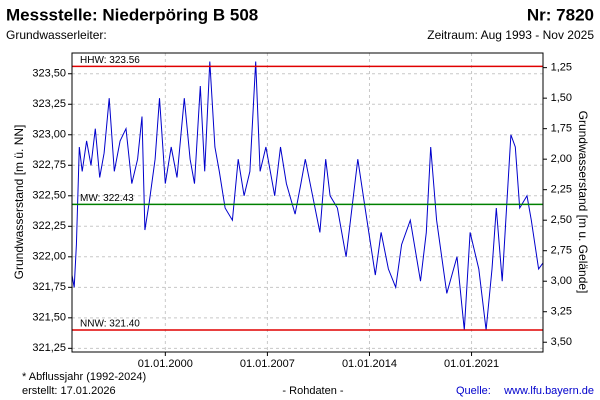 The width and height of the screenshot is (600, 400). What do you see at coordinates (561, 98) in the screenshot?
I see `y2-tick-label: 1,50` at bounding box center [561, 98].